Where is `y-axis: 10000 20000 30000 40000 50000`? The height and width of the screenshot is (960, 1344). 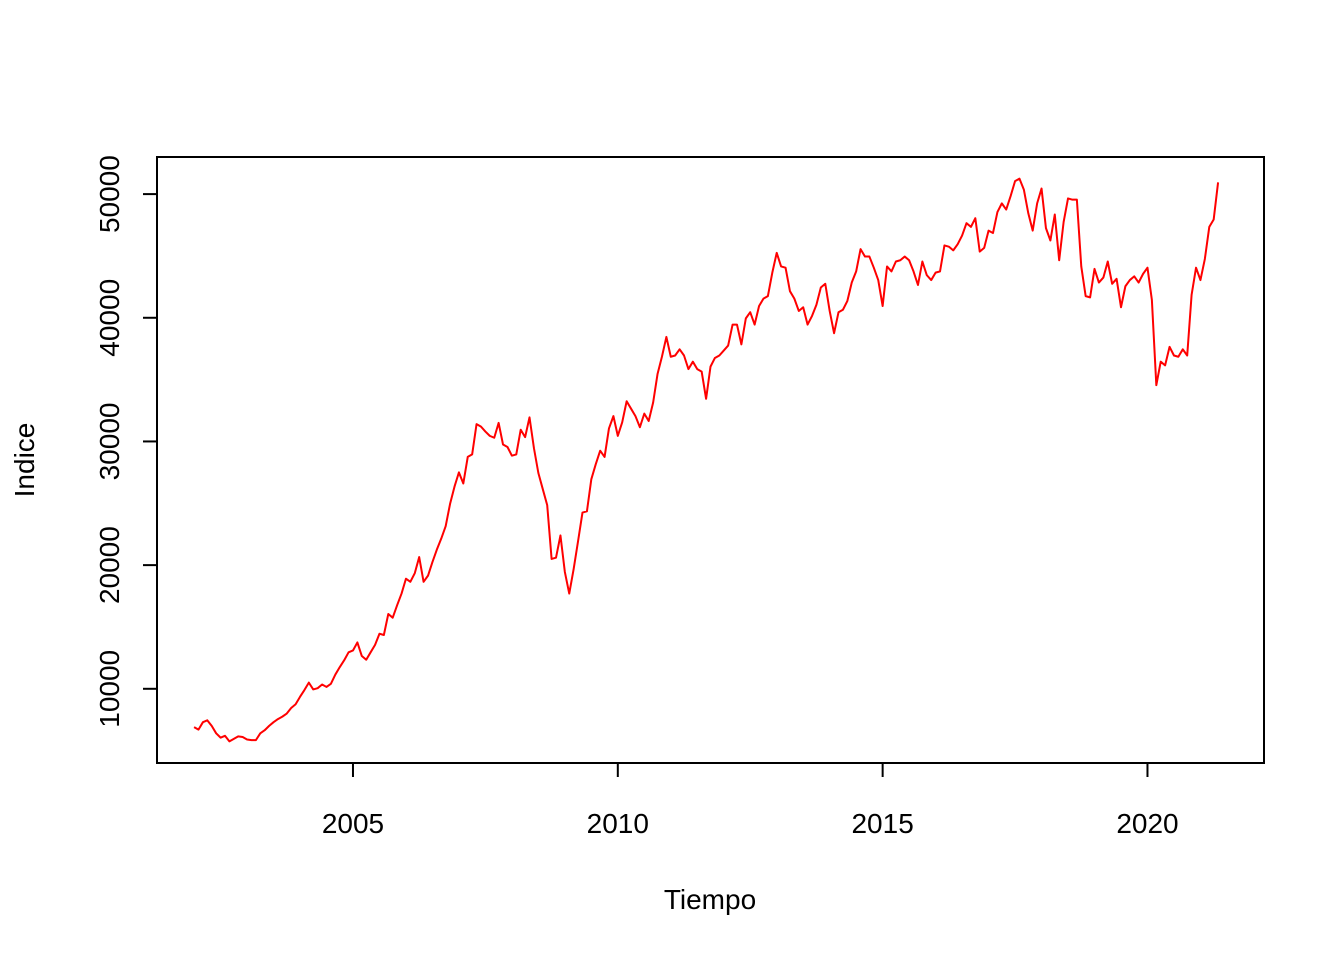 y-axis: 10000 20000 30000 40000 50000 is located at coordinates (126, 441).